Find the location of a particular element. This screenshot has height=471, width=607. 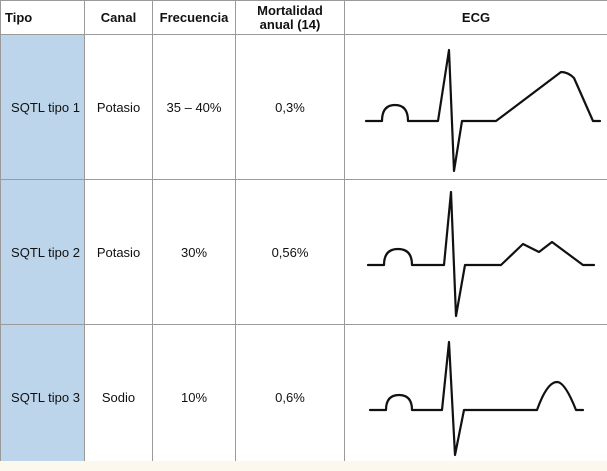

cell-frecuencia: 10% is located at coordinates (194, 397).